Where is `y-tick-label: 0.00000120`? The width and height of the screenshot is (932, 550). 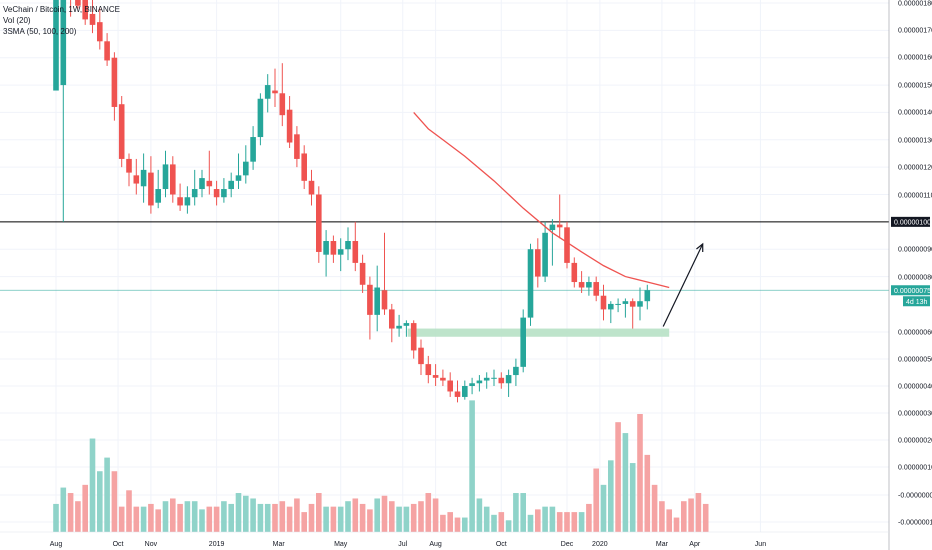
y-tick-label: 0.00000120 is located at coordinates (915, 168).